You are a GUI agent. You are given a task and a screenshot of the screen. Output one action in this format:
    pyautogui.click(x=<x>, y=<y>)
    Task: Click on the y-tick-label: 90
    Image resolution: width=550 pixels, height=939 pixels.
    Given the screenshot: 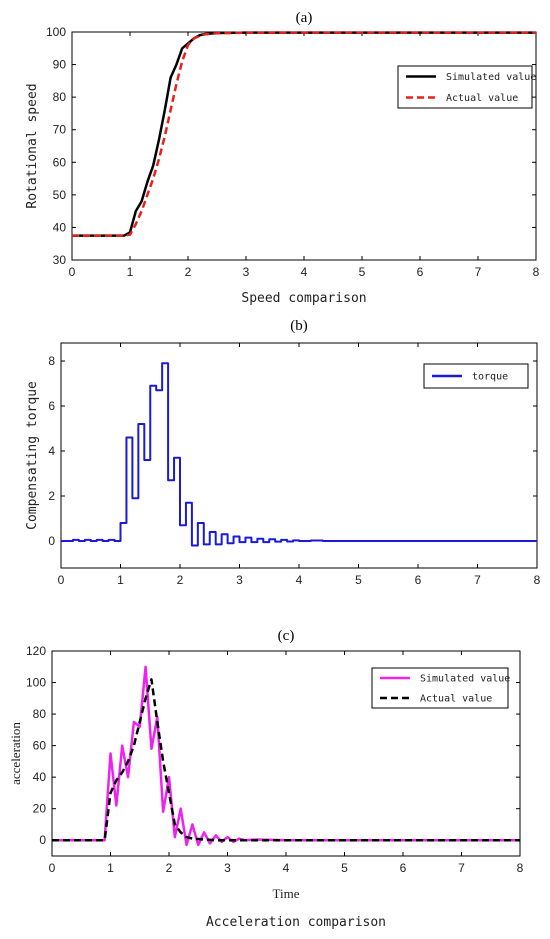 What is the action you would take?
    pyautogui.click(x=60, y=65)
    